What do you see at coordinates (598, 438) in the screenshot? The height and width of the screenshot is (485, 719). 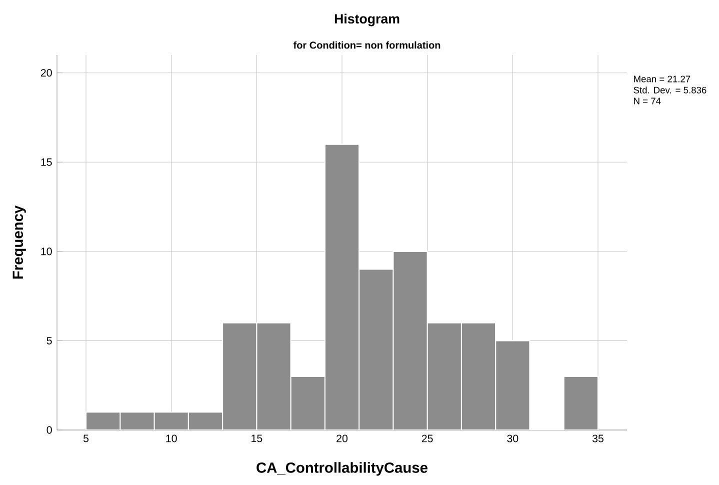 I see `x-tick-label: 35` at bounding box center [598, 438].